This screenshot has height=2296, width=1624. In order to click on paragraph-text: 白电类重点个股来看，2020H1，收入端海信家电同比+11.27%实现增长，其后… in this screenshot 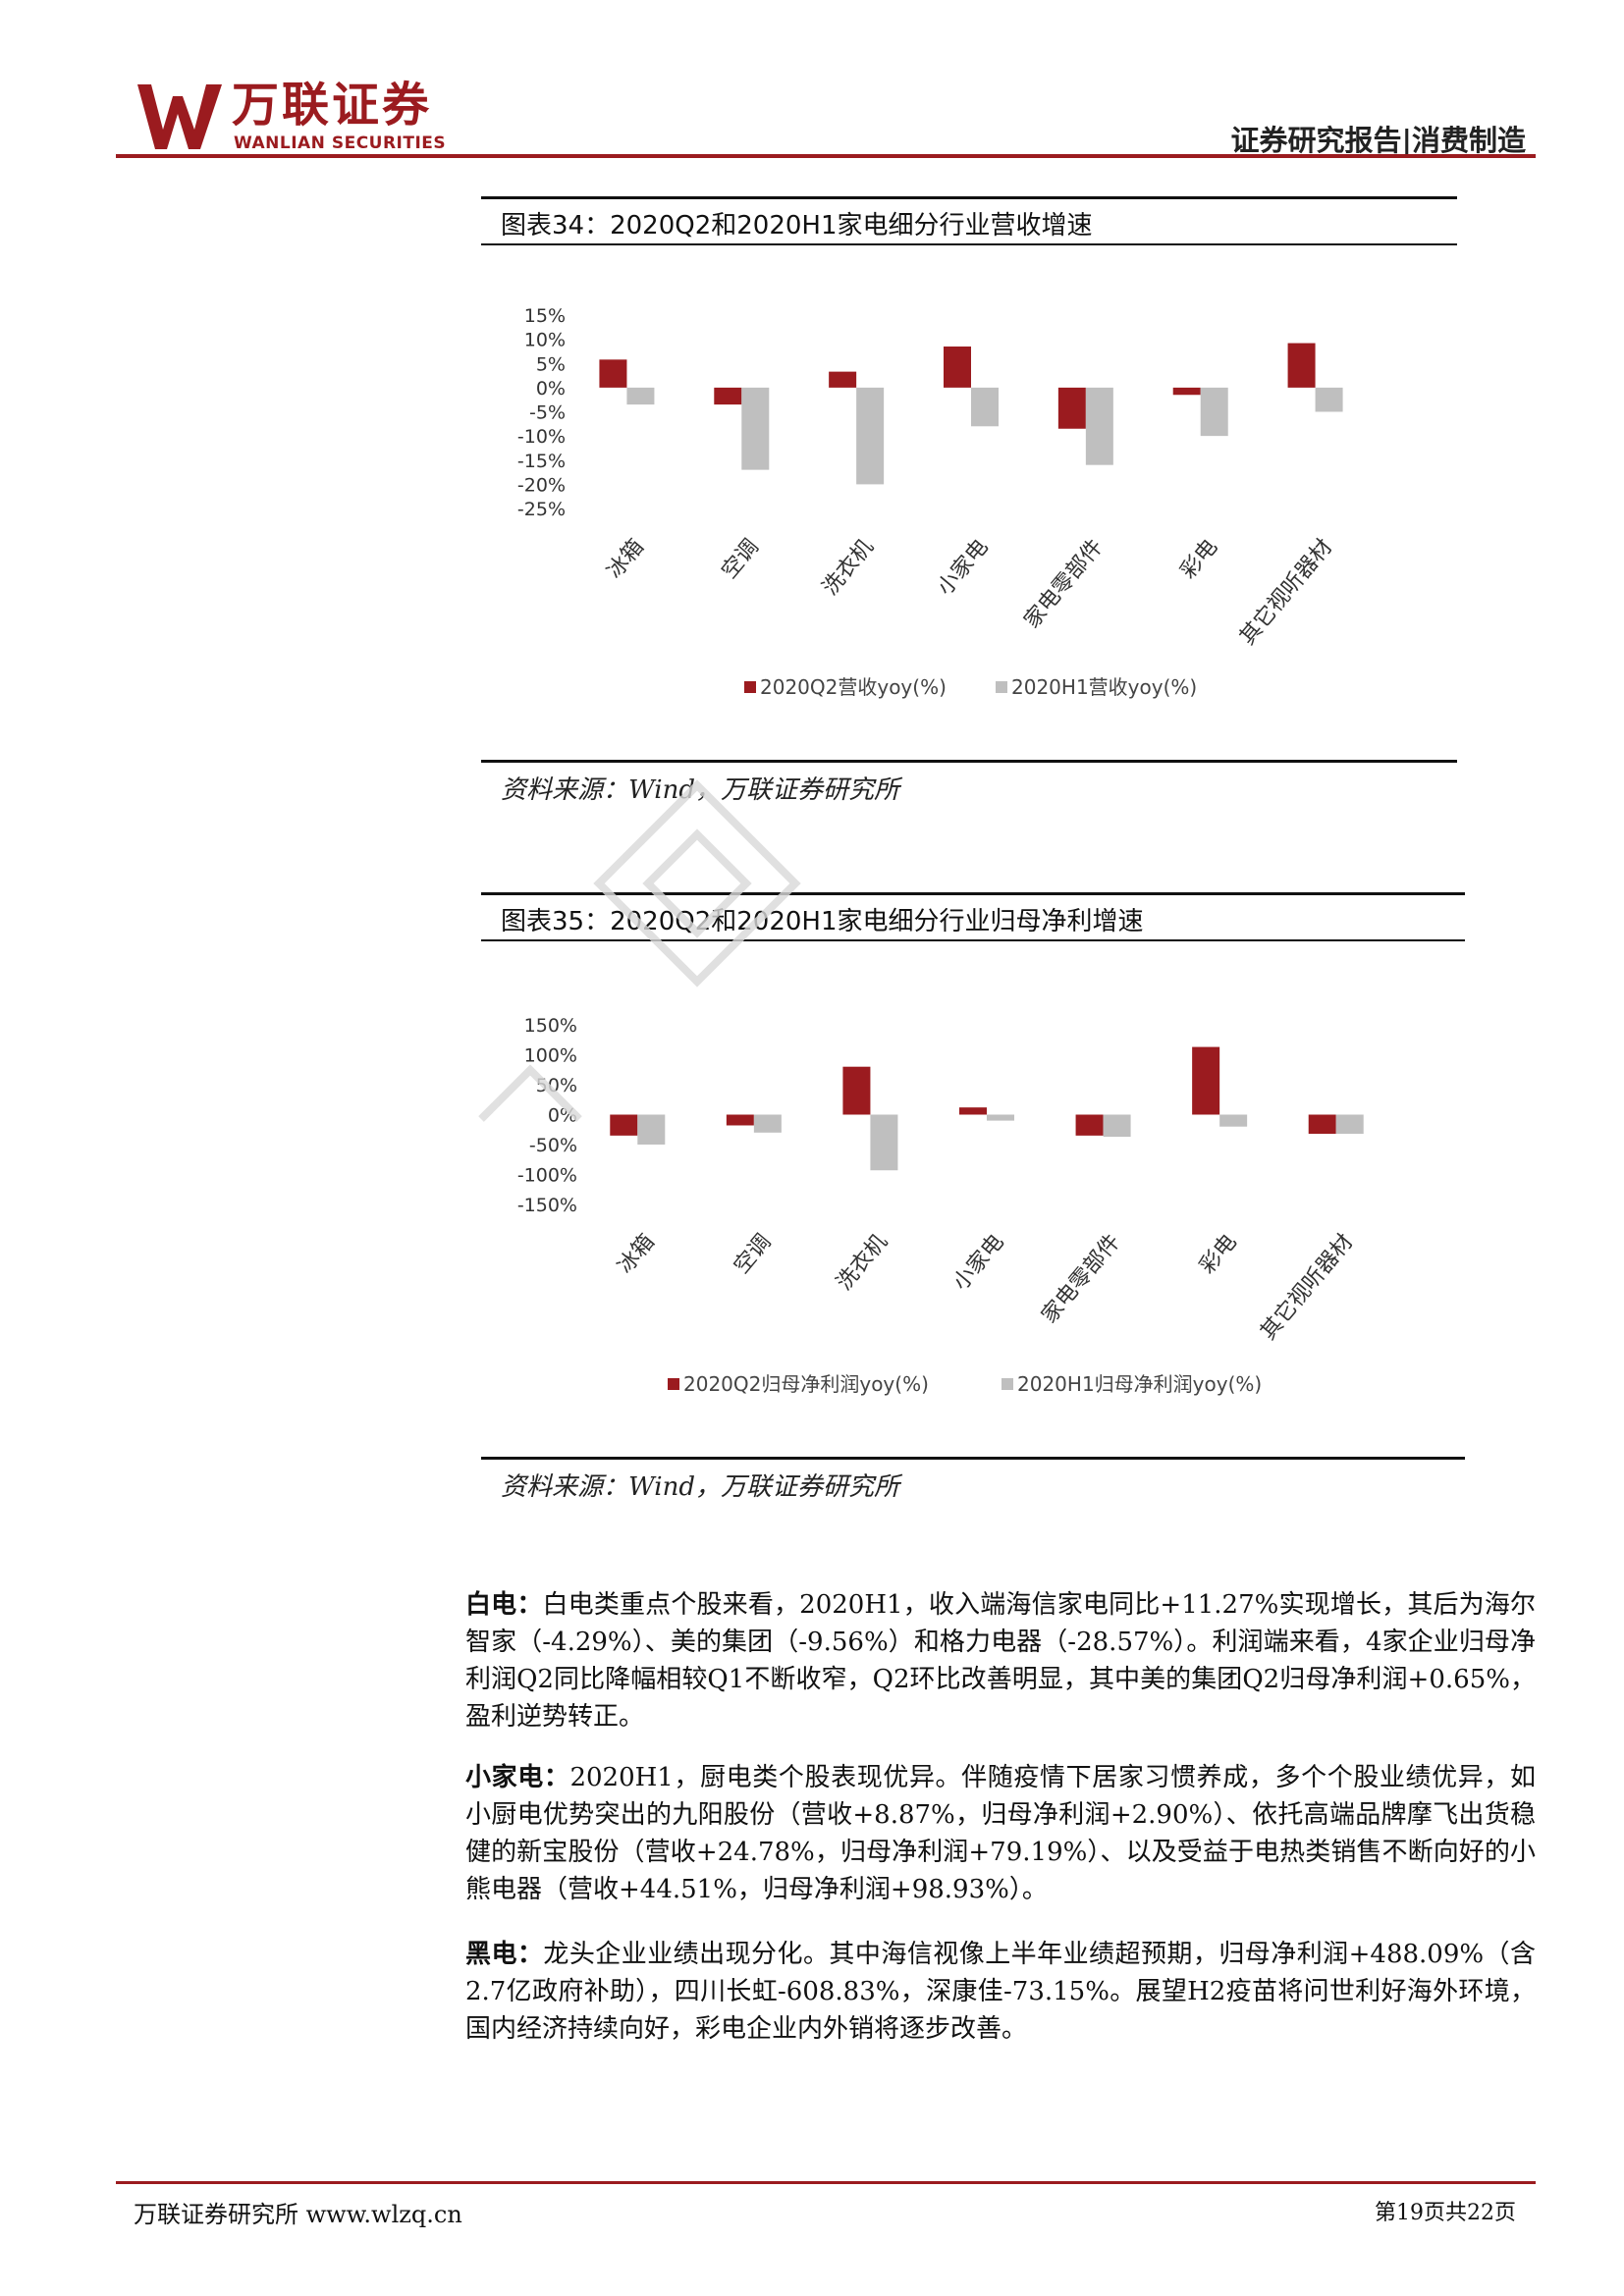, I will do `click(1000, 1661)`.